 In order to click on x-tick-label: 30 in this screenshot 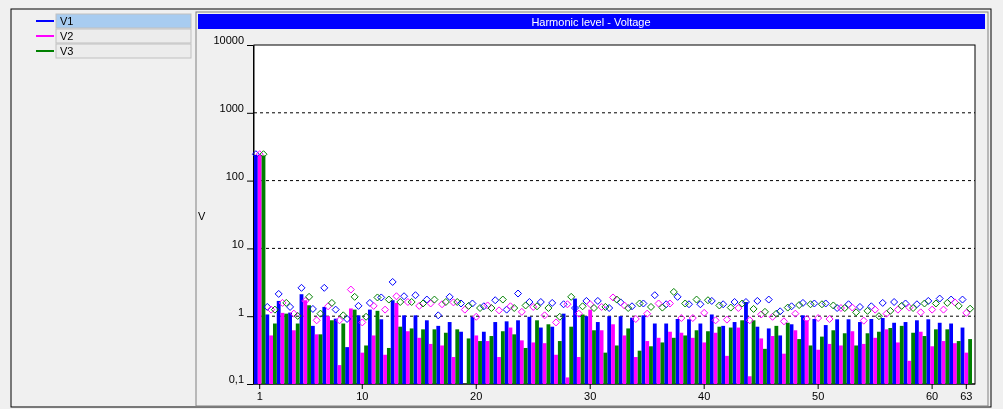, I will do `click(590, 395)`.